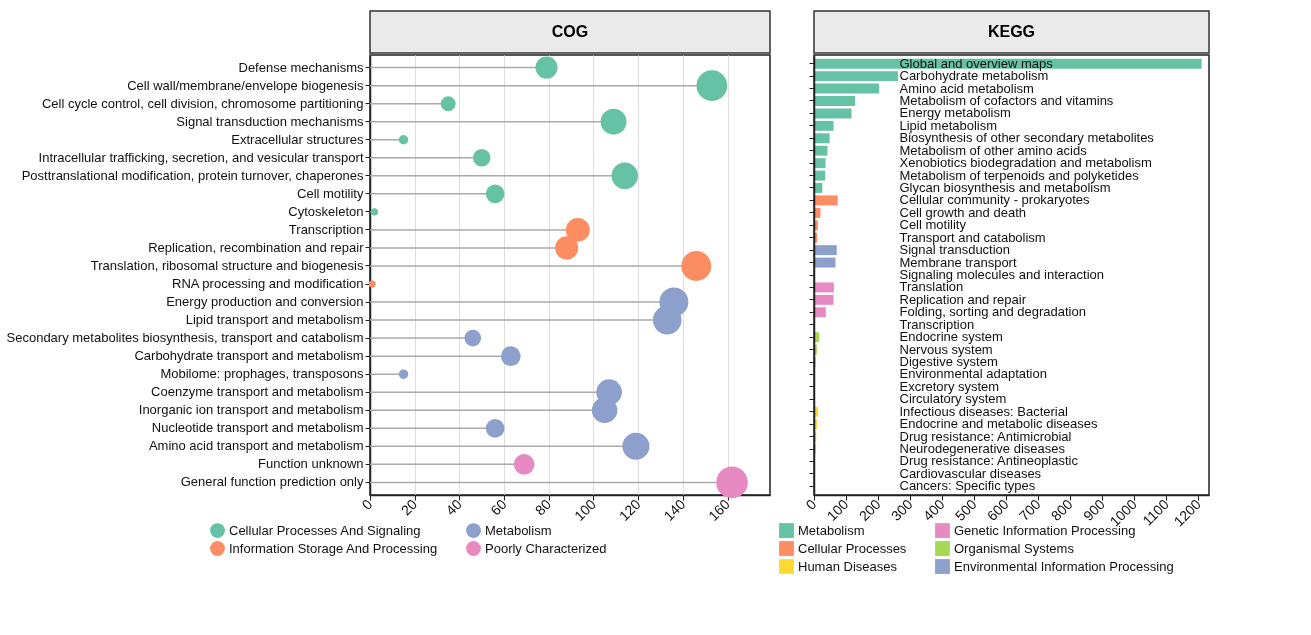 This screenshot has width=1311, height=635. I want to click on y-tick-label: Cancers: Specific types, so click(967, 486).